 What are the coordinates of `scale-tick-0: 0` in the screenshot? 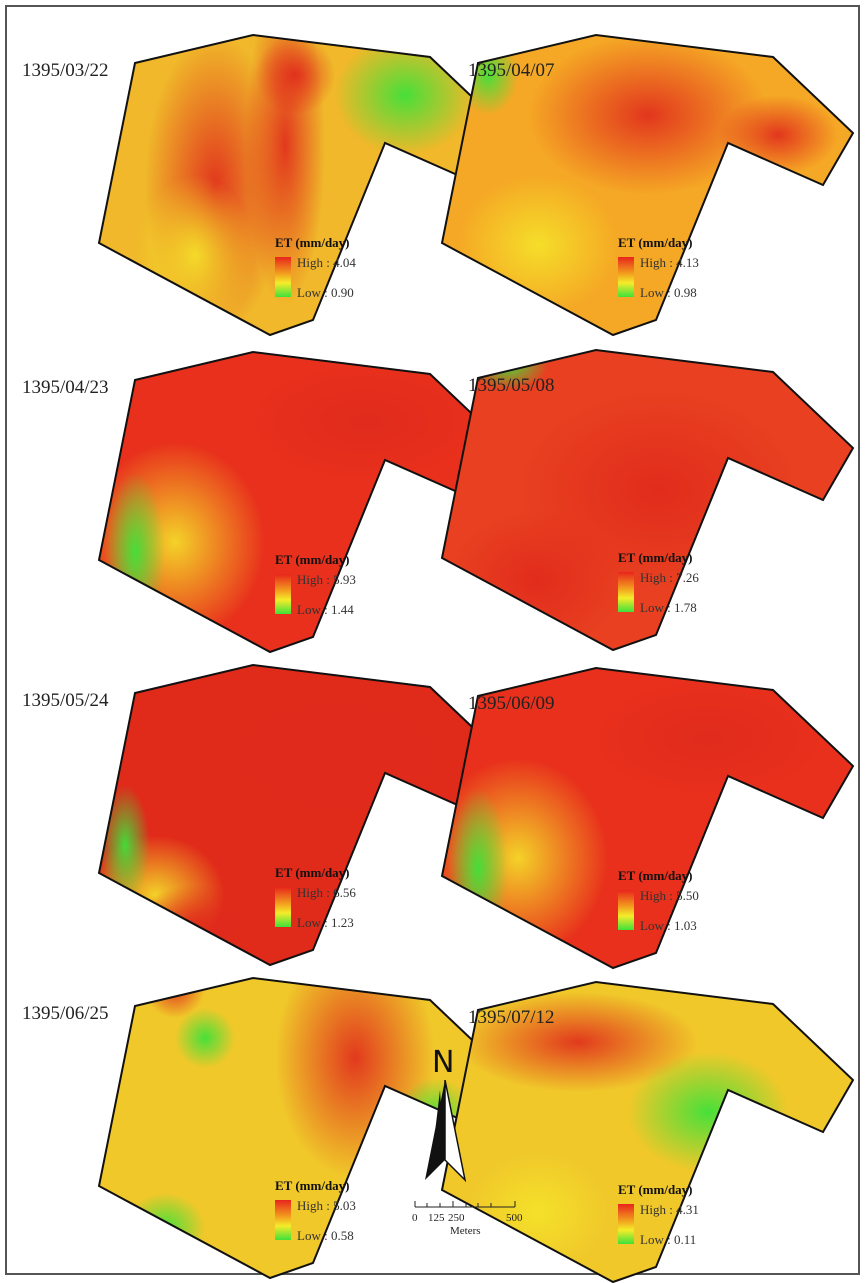 It's located at (415, 1218).